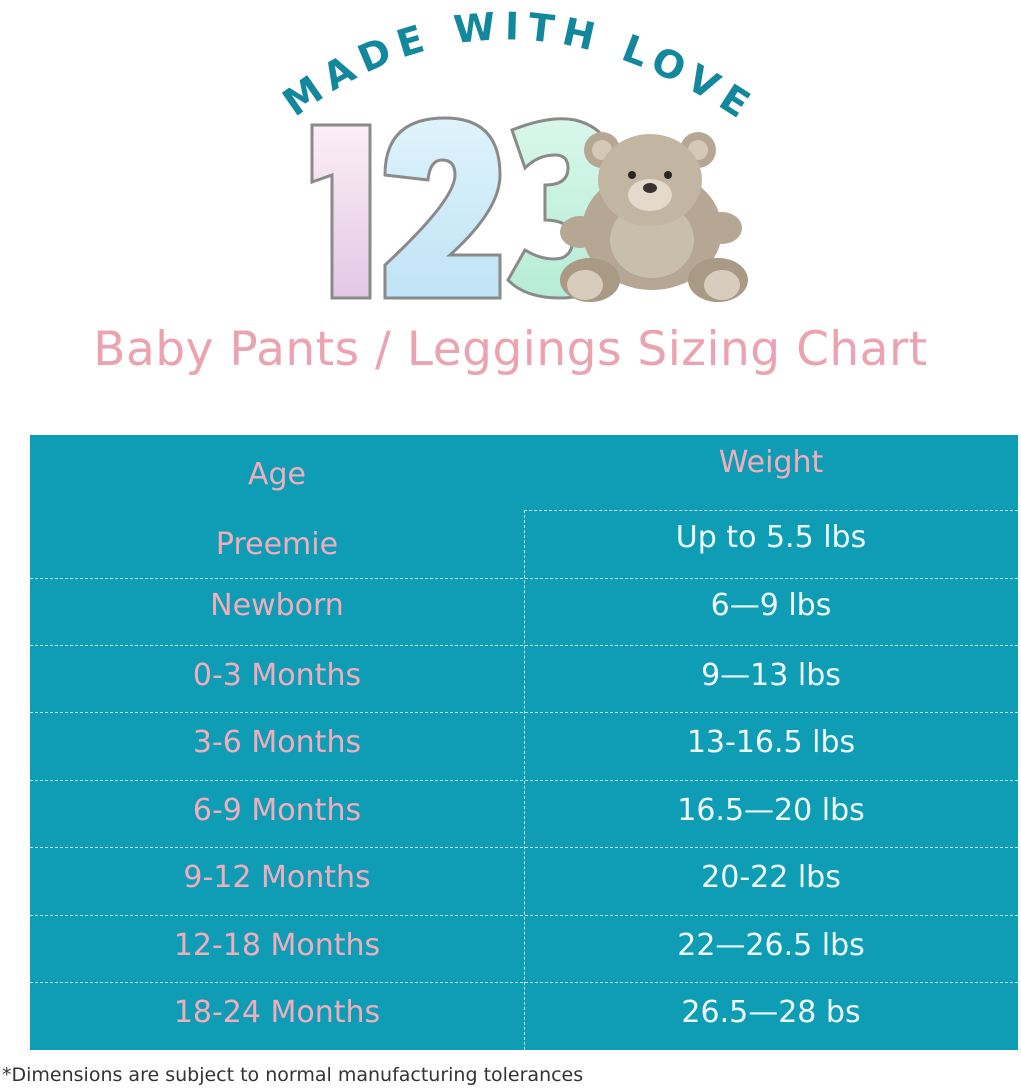 Image resolution: width=1021 pixels, height=1091 pixels. I want to click on weight-cell: 20-22 lbs, so click(771, 877).